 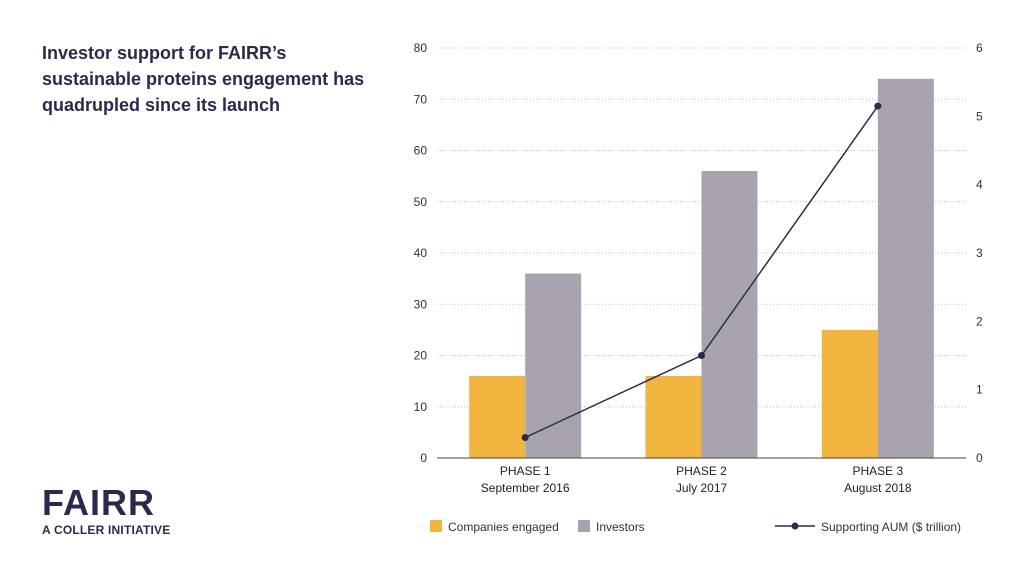 What do you see at coordinates (979, 48) in the screenshot?
I see `y2-tick-label: 6` at bounding box center [979, 48].